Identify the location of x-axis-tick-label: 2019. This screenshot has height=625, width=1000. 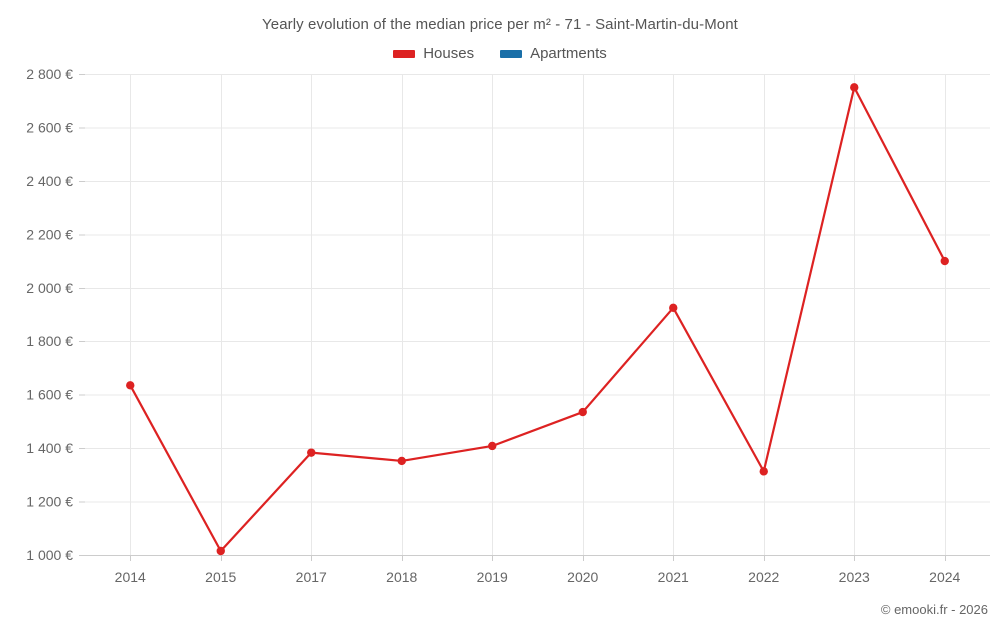
(492, 577).